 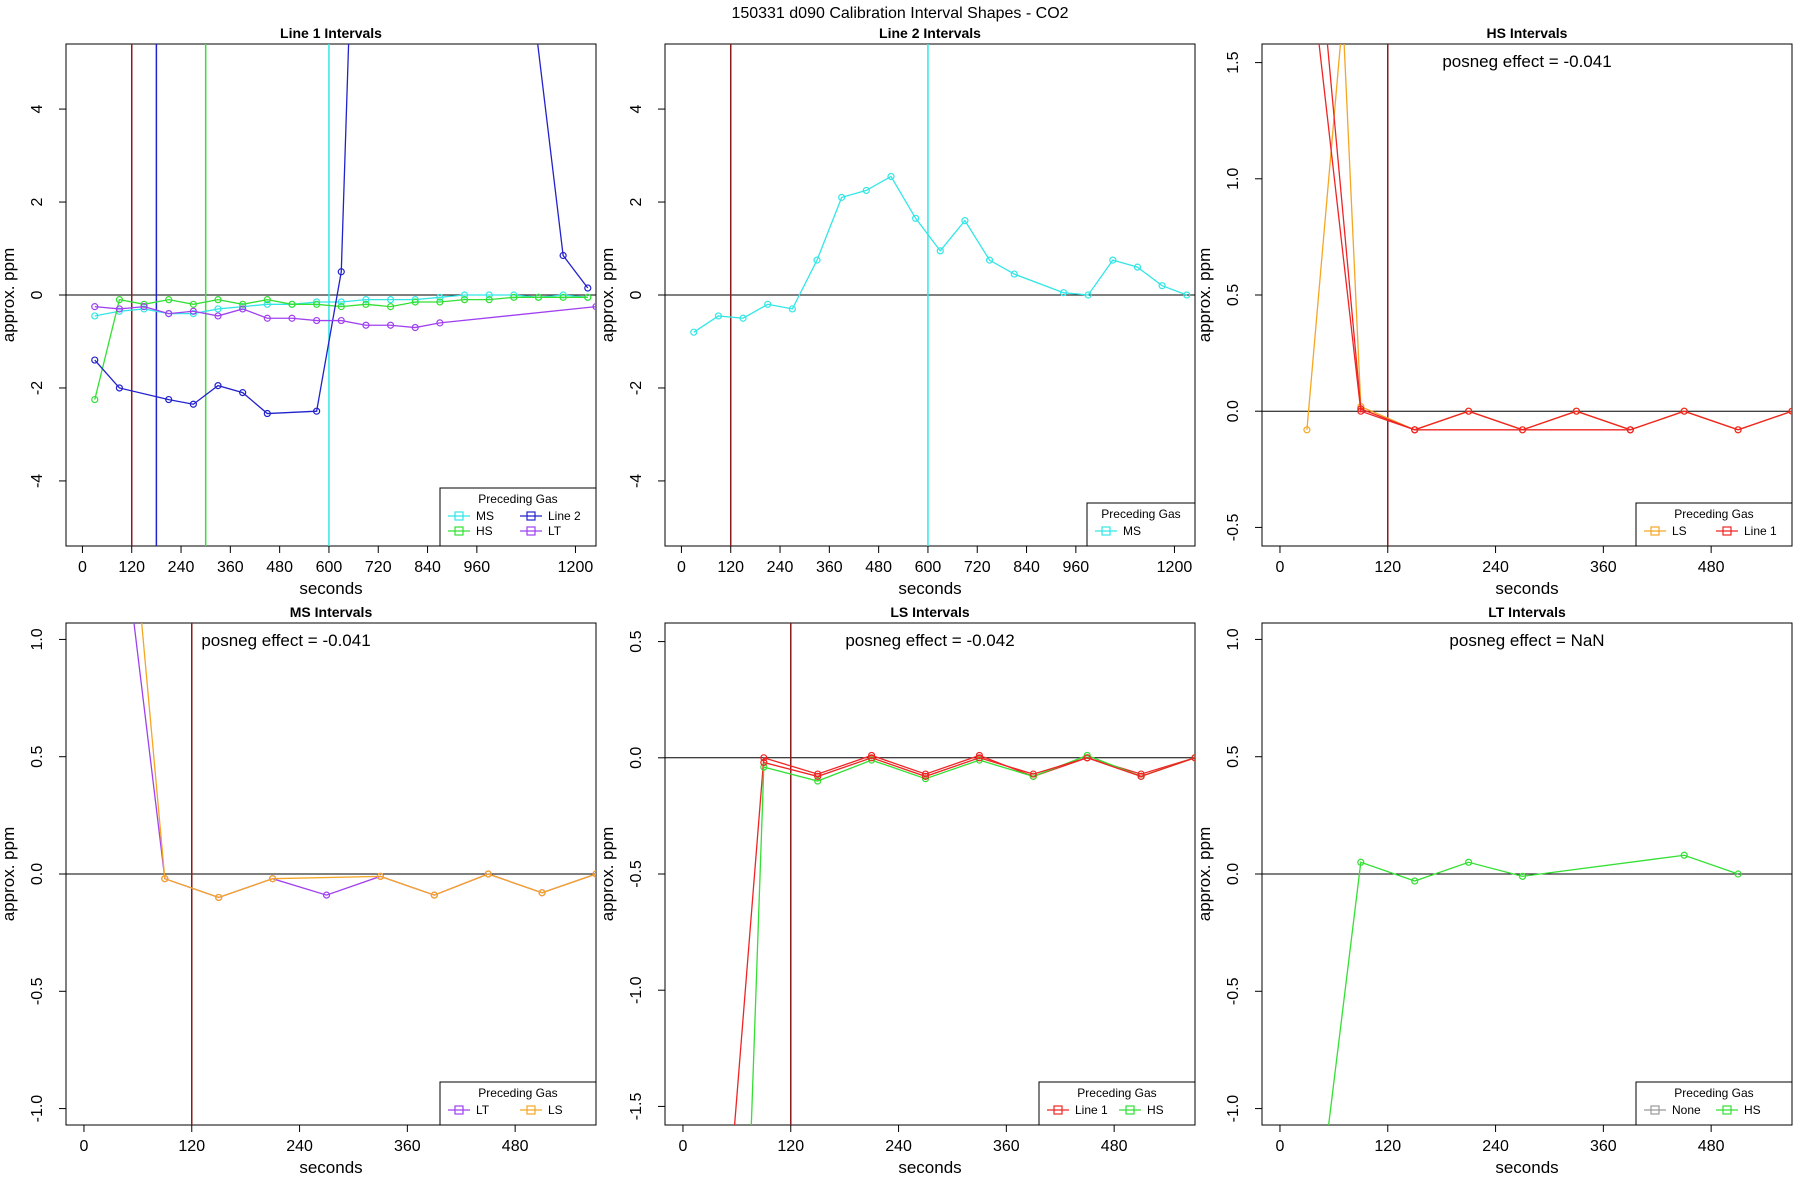 I want to click on legend-label: Line 2, so click(x=564, y=516).